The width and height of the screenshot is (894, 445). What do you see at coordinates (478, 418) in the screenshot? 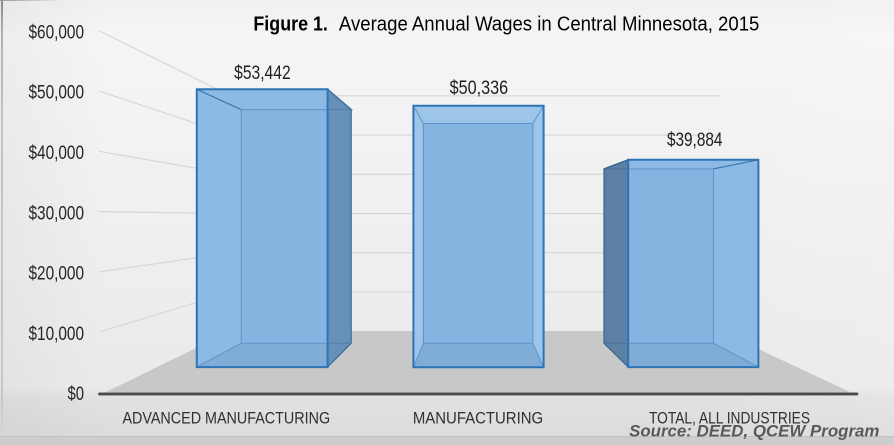
I see `svg-text: MANUFACTURING` at bounding box center [478, 418].